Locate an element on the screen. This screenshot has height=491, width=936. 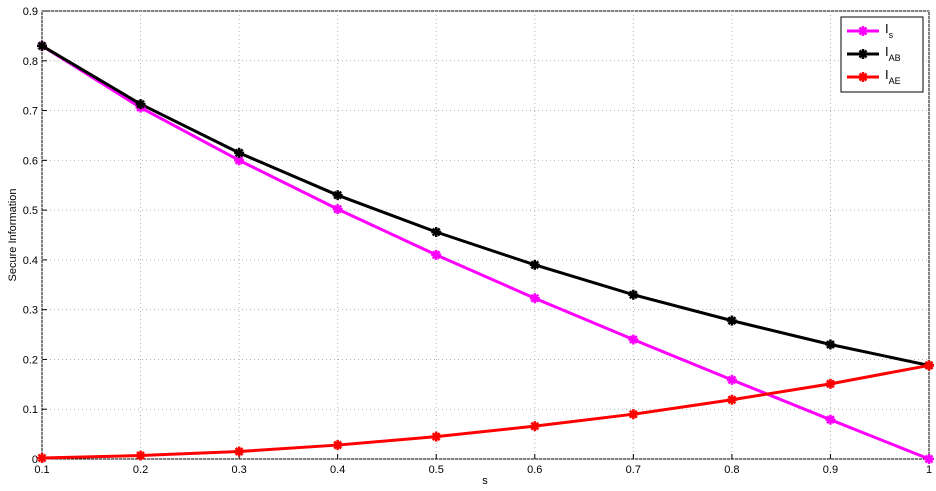
x-tick-label: 0.9 is located at coordinates (830, 470).